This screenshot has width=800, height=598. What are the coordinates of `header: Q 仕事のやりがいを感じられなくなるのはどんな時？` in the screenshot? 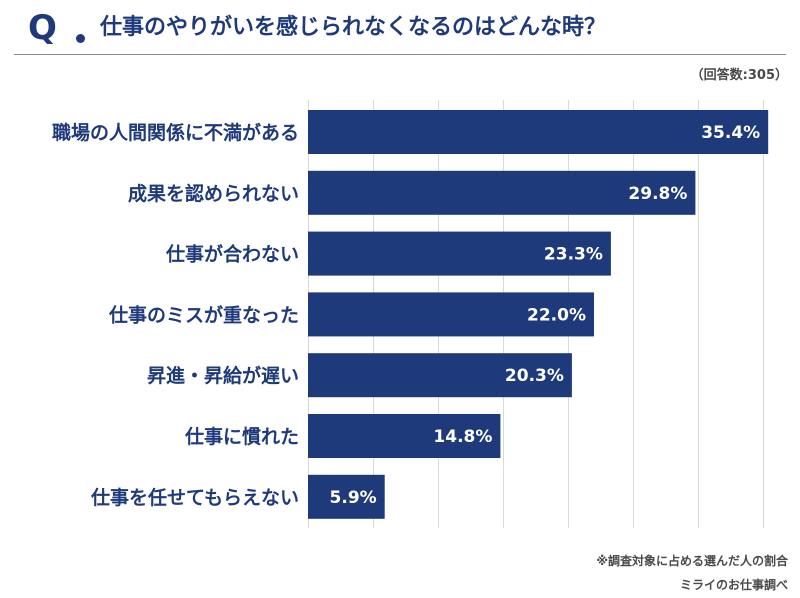 It's located at (402, 28).